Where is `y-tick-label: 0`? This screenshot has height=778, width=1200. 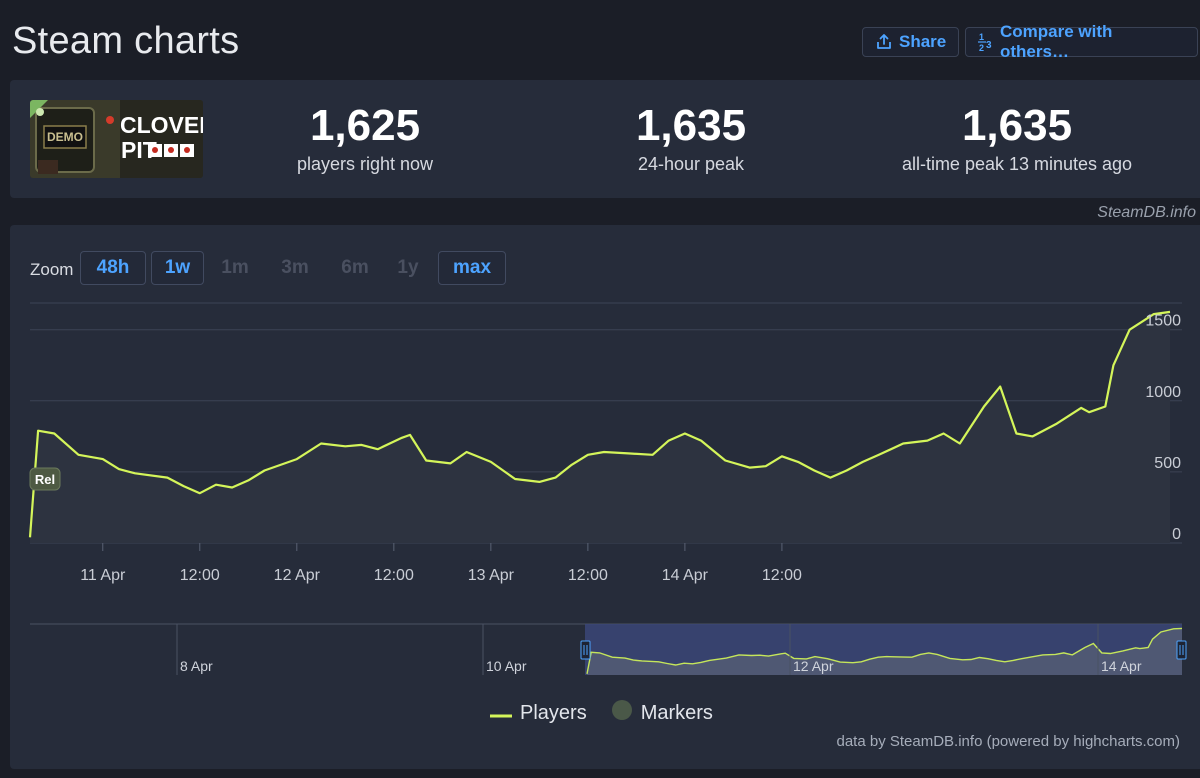
y-tick-label: 0 is located at coordinates (1176, 534).